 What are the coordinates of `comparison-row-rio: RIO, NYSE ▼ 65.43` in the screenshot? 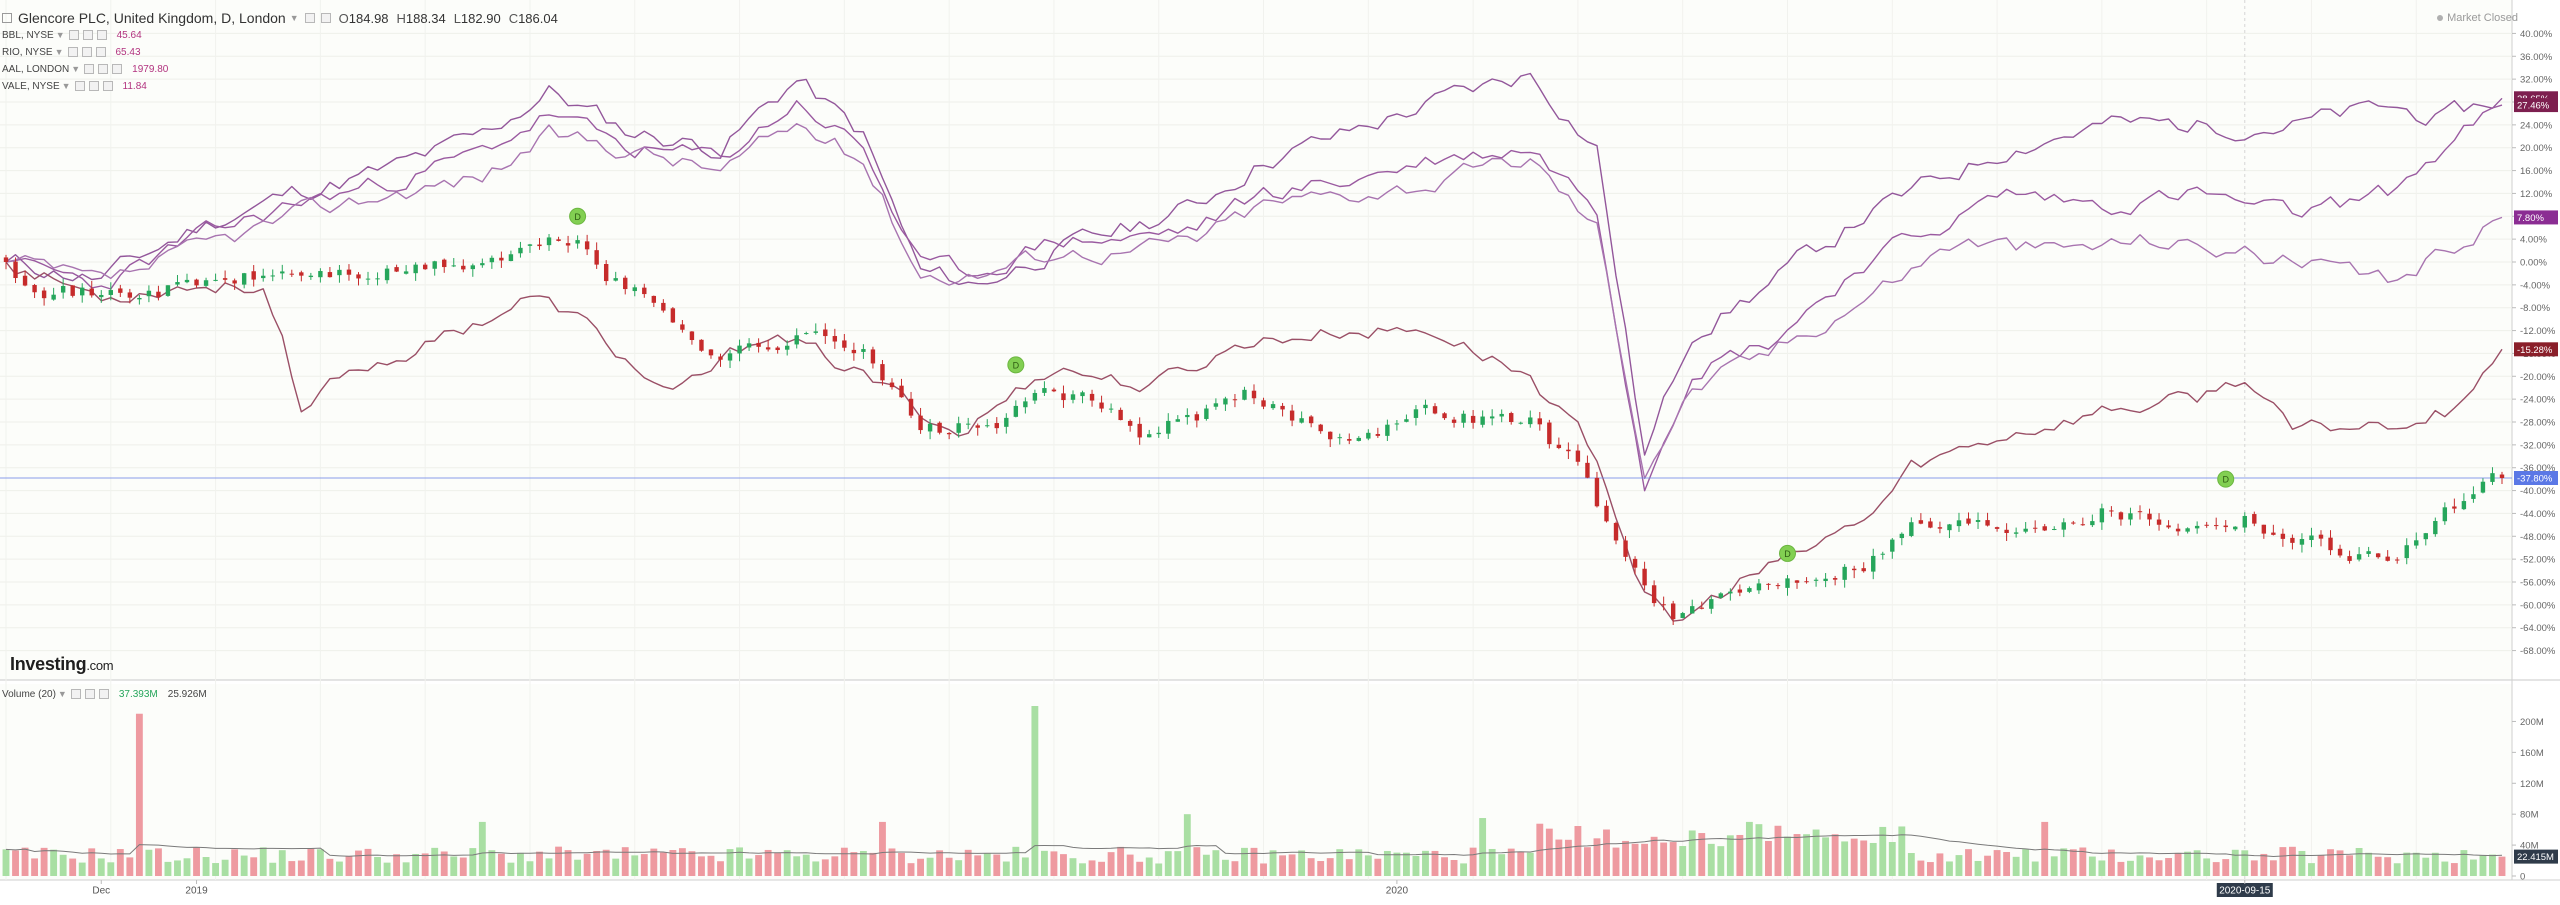 It's located at (71, 52).